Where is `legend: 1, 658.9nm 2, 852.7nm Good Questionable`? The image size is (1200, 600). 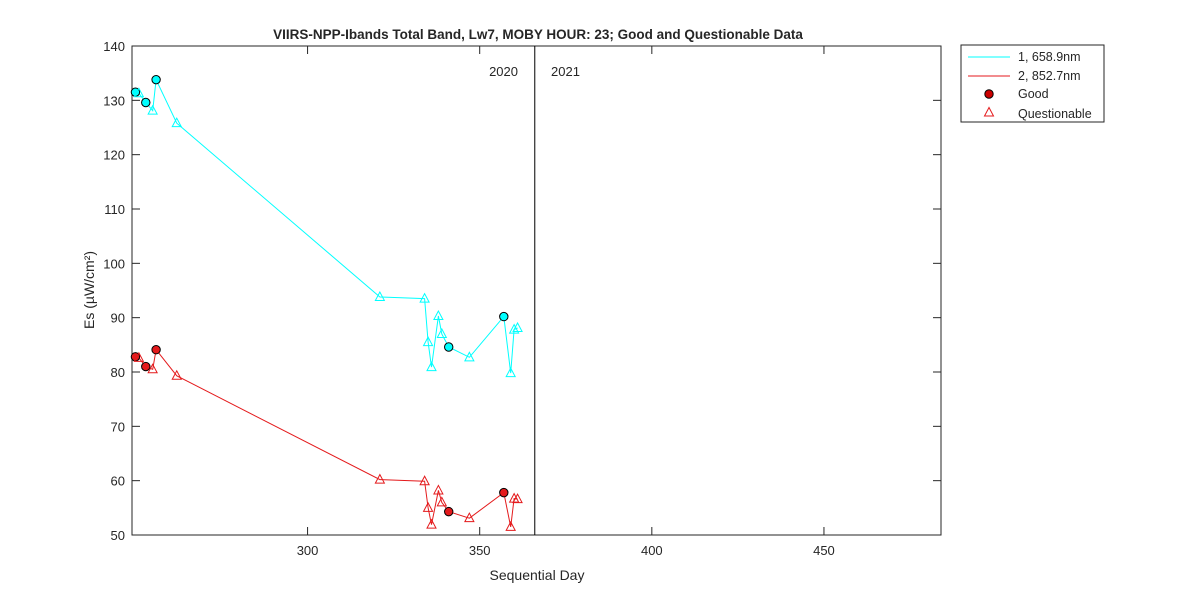
legend: 1, 658.9nm 2, 852.7nm Good Questionable is located at coordinates (1032, 83).